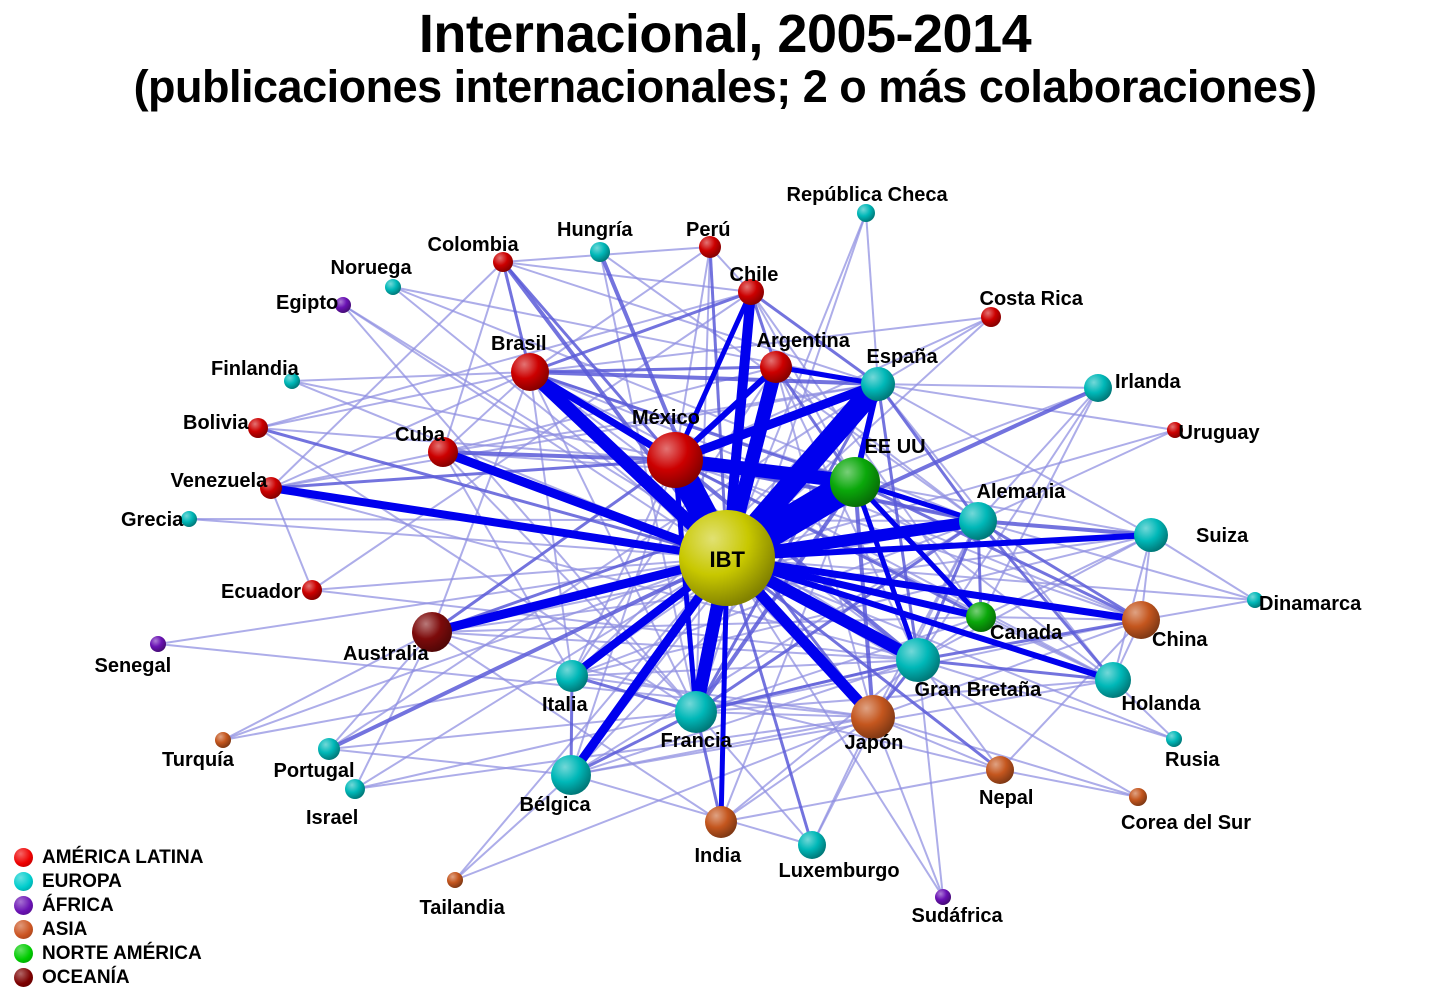 The height and width of the screenshot is (1000, 1450). Describe the element at coordinates (355, 789) in the screenshot. I see `node-israel` at that location.